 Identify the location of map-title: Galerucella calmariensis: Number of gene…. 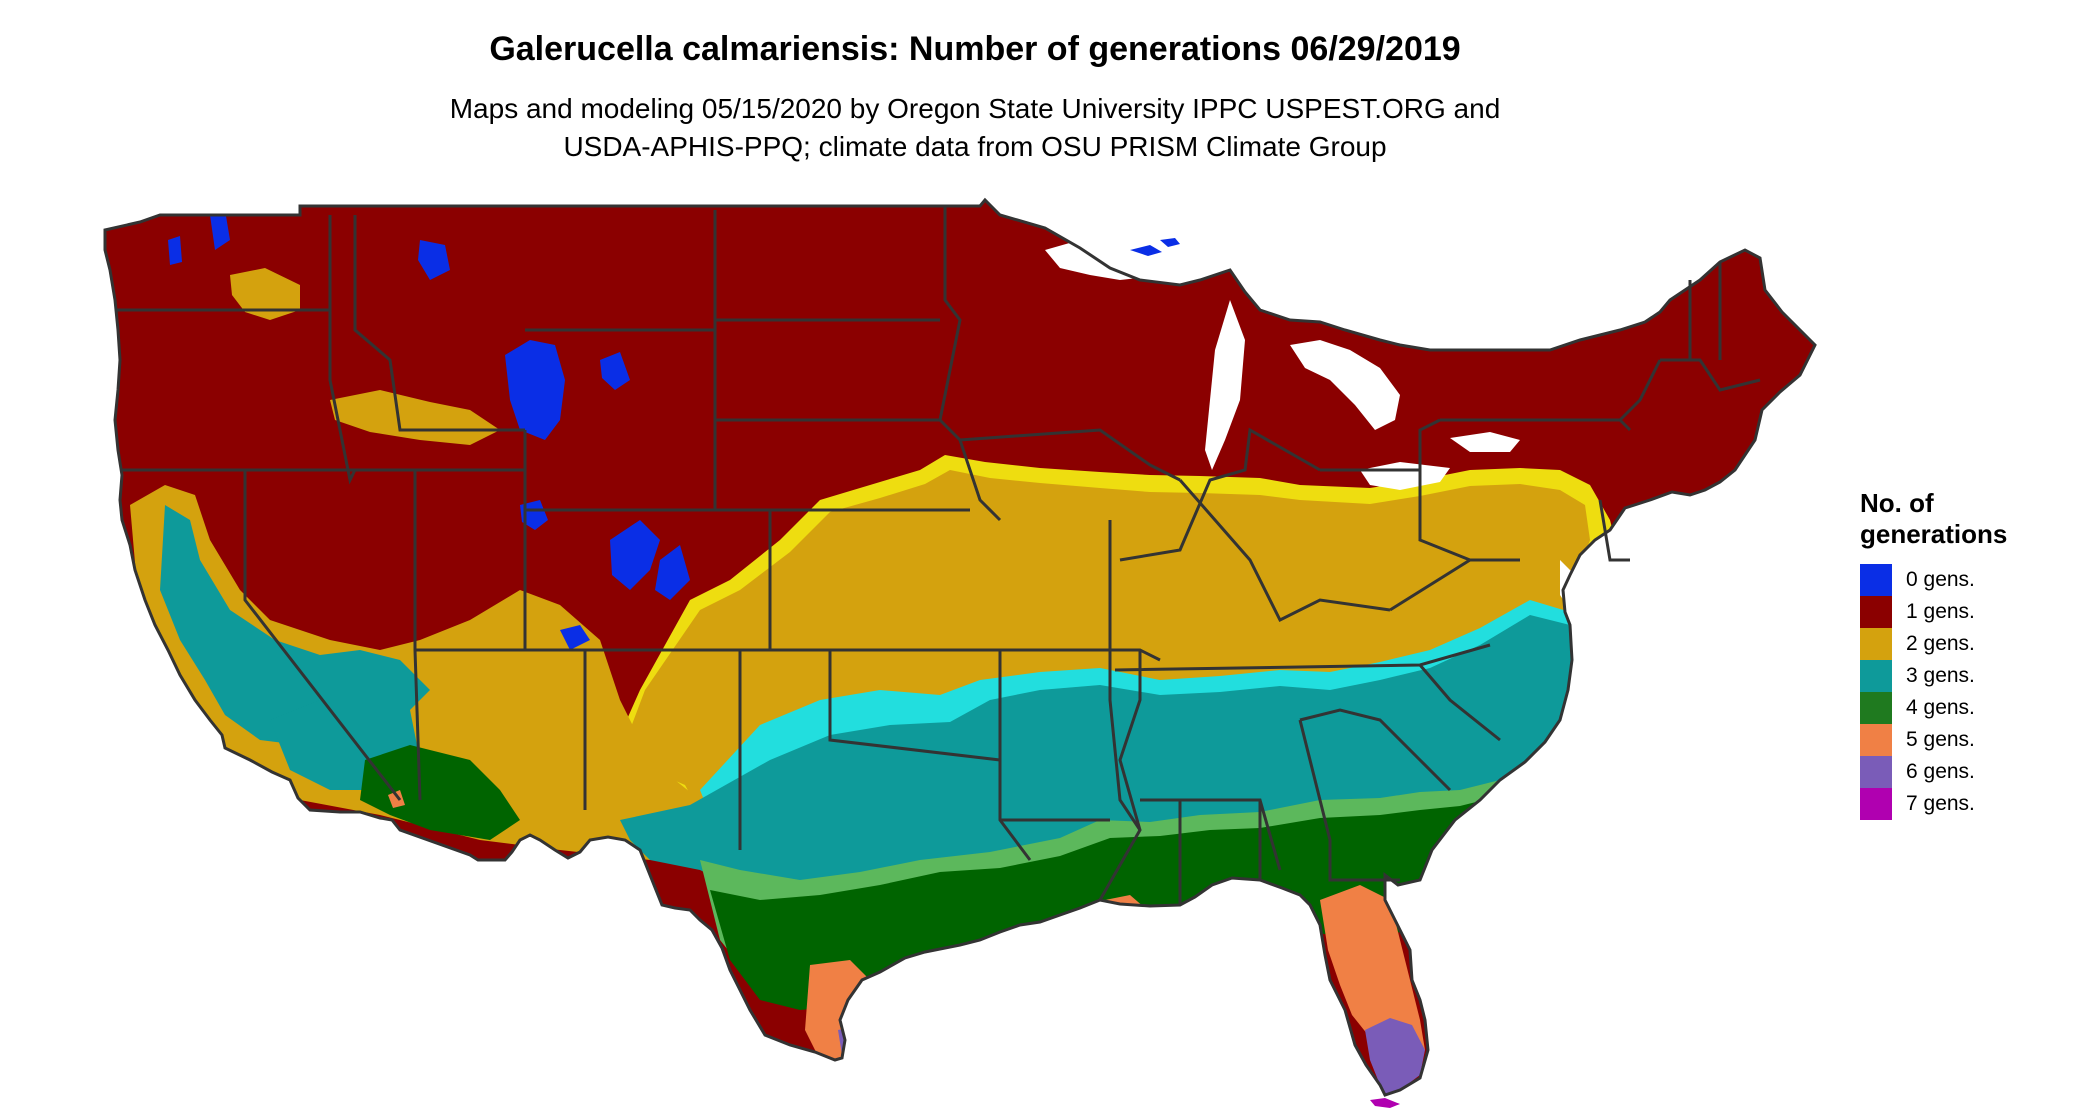
(975, 49).